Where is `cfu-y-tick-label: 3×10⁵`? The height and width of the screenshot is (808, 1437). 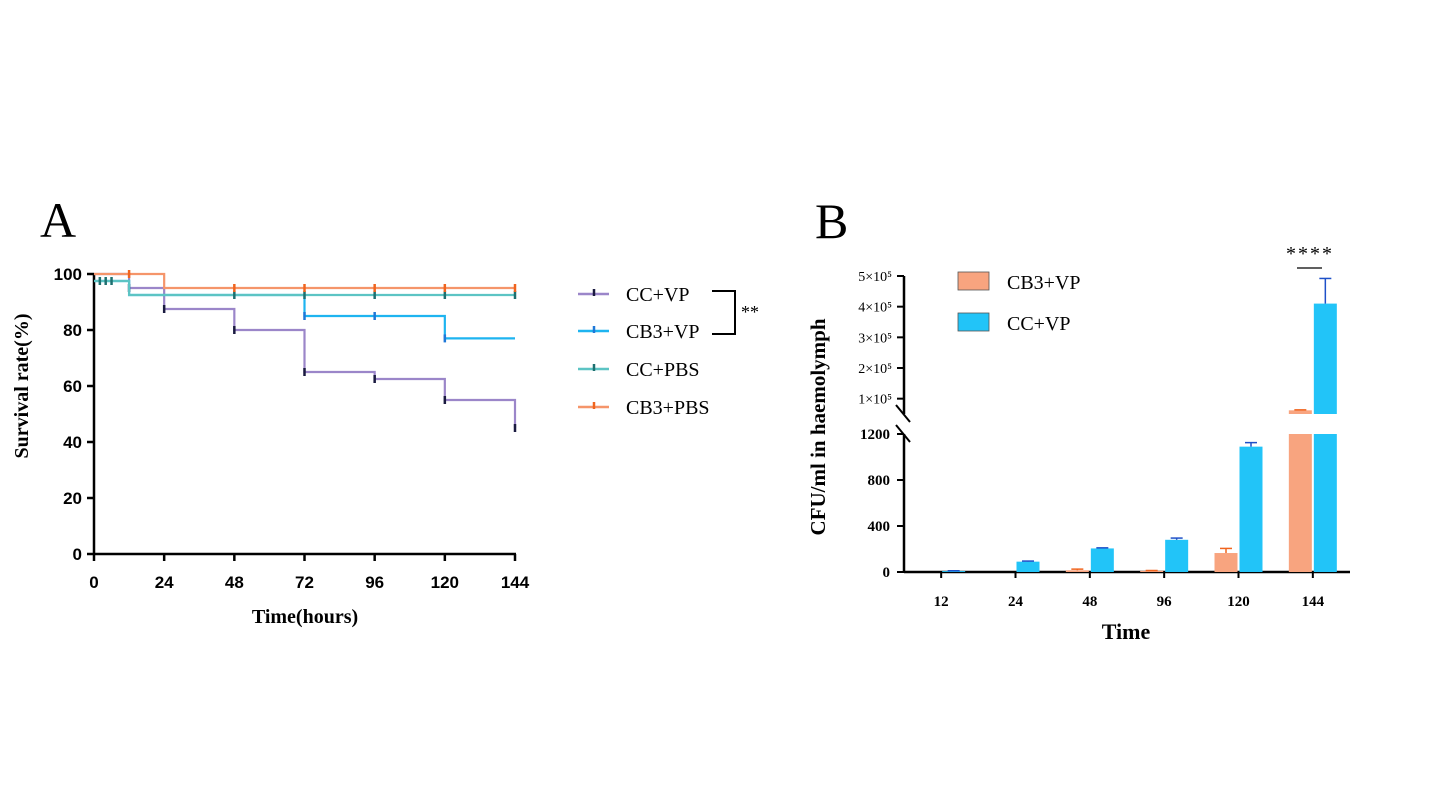 cfu-y-tick-label: 3×10⁵ is located at coordinates (875, 338).